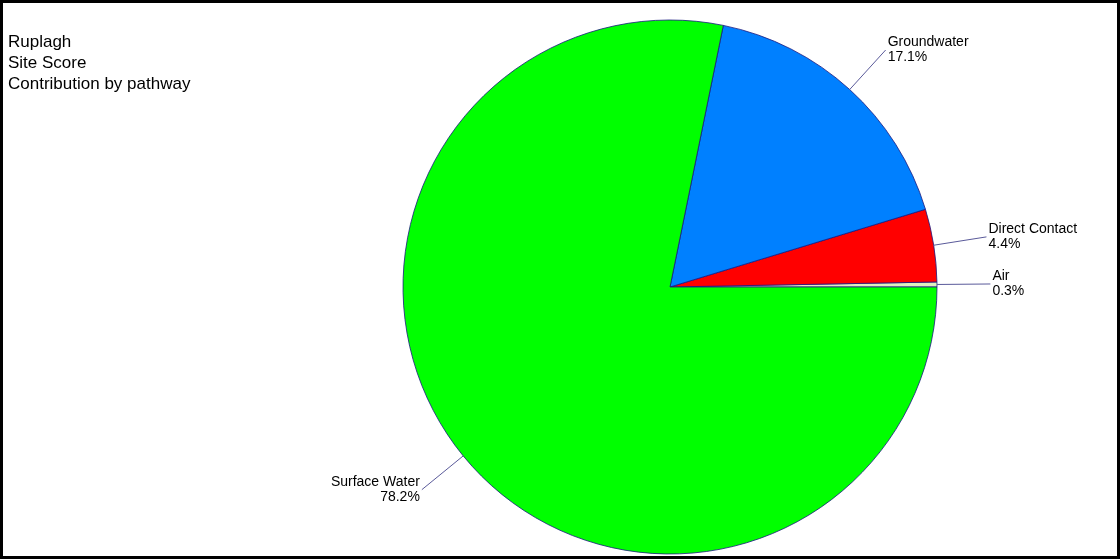  I want to click on data-label: 17.1%, so click(907, 56).